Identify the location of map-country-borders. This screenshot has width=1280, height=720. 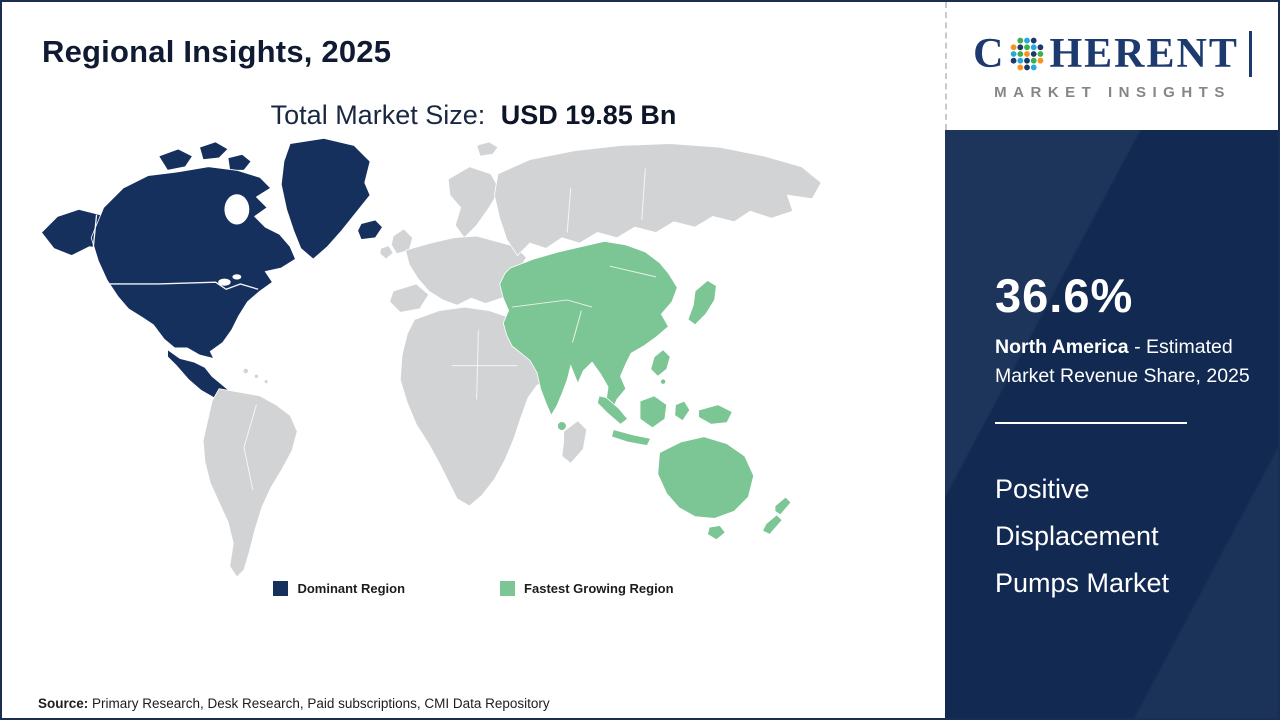
(175, 252).